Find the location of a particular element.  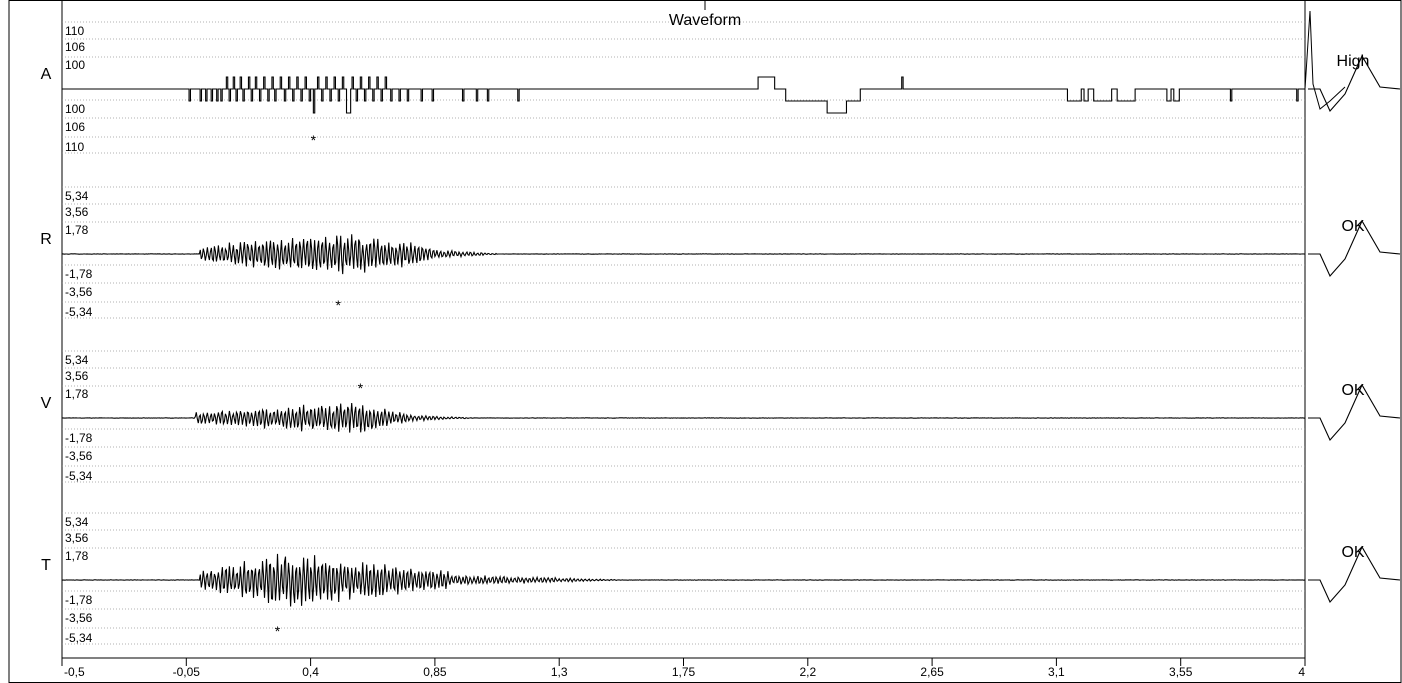

x-tick-label: 2,2 is located at coordinates (807, 672).